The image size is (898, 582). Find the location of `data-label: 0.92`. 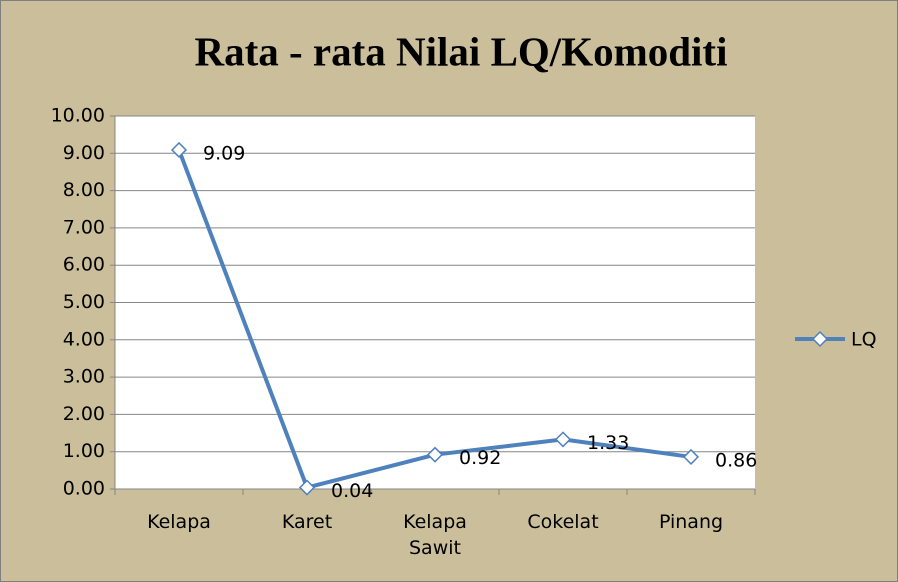

data-label: 0.92 is located at coordinates (480, 458).